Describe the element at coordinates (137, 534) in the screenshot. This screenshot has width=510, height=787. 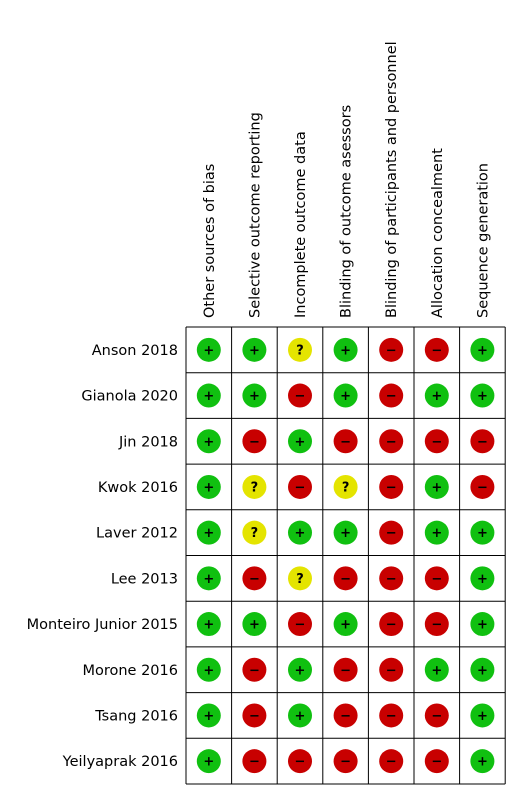
I see `study-label: Laver 2012` at that location.